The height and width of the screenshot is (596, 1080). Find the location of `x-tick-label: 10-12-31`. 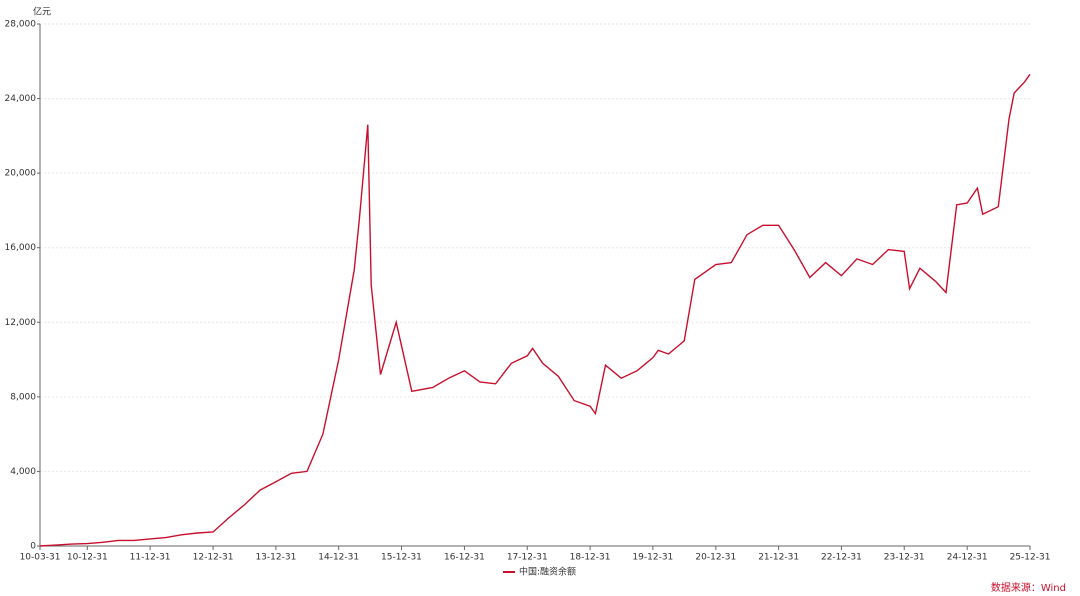

x-tick-label: 10-12-31 is located at coordinates (87, 558).